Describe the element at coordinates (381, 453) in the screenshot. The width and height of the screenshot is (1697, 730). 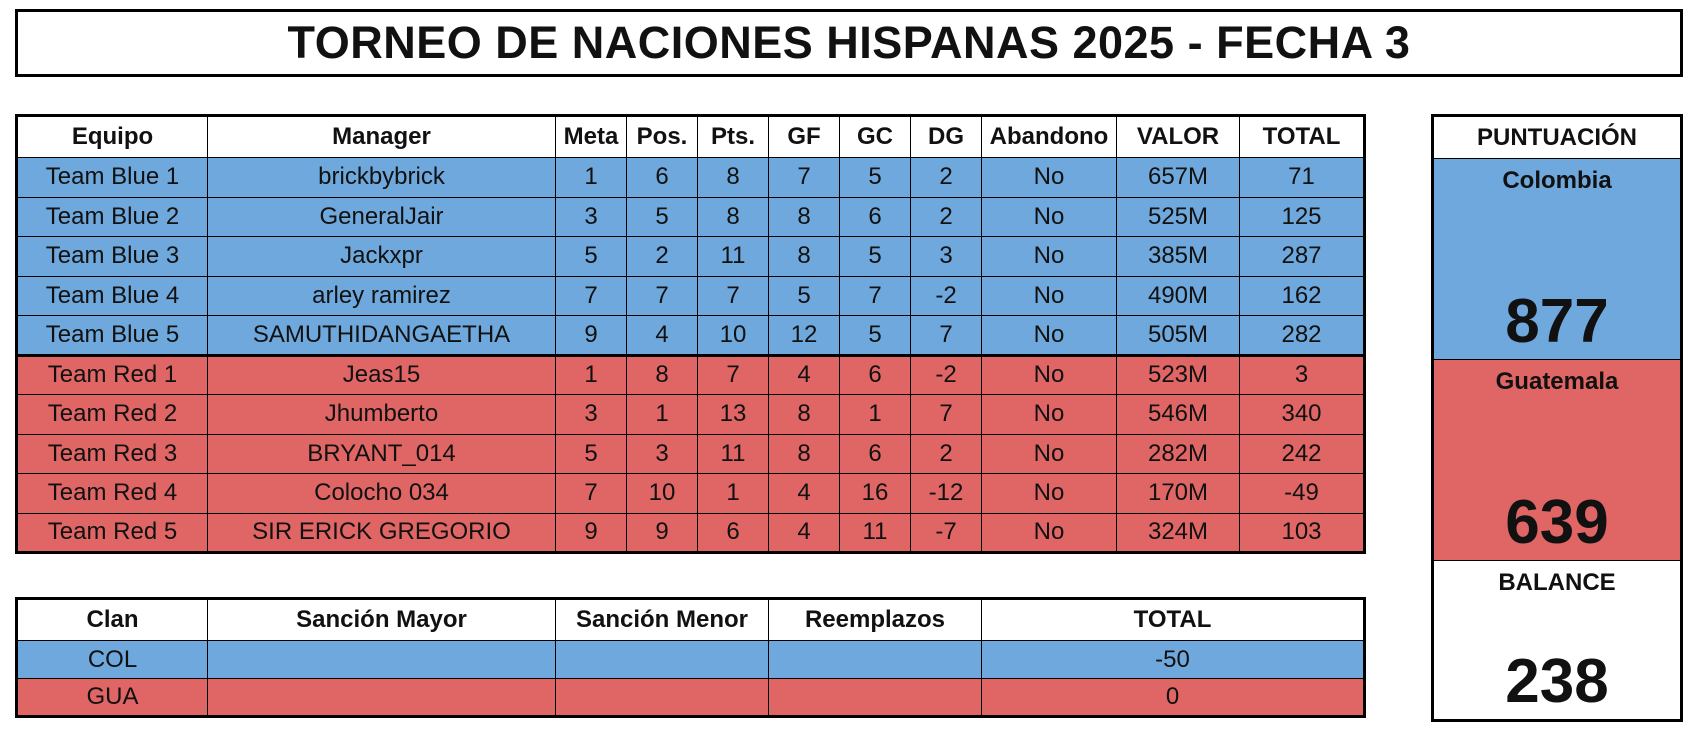
I see `standings-cell-manager: BRYANT_014` at that location.